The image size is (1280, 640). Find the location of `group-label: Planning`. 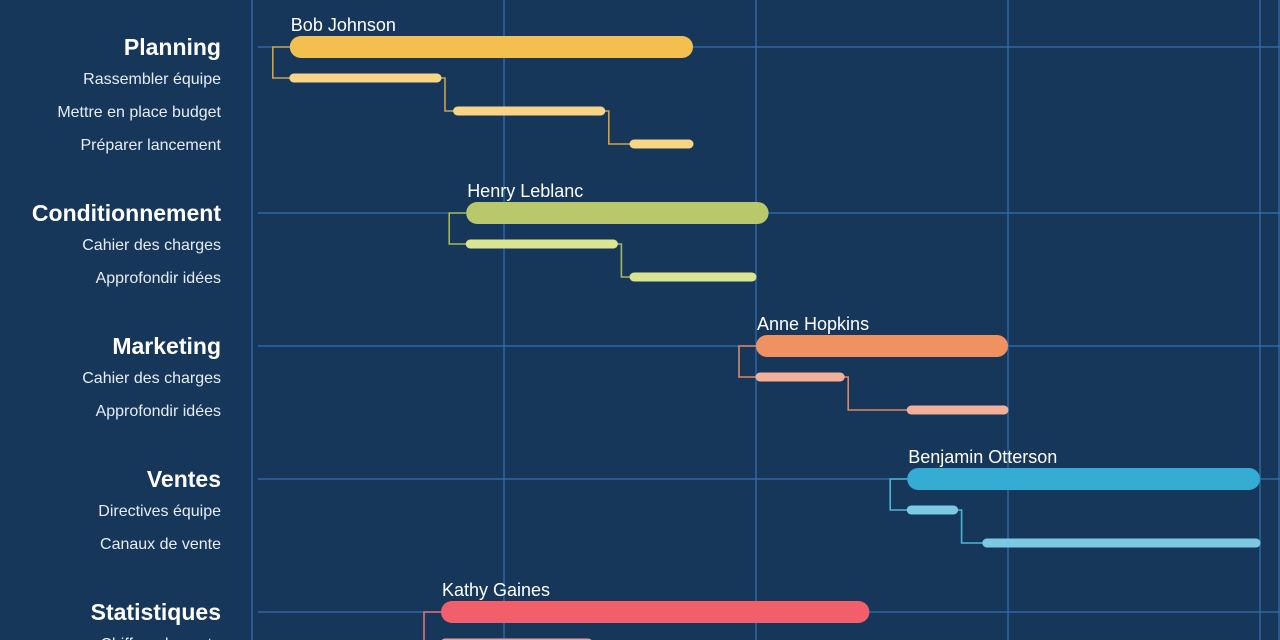

group-label: Planning is located at coordinates (172, 47).